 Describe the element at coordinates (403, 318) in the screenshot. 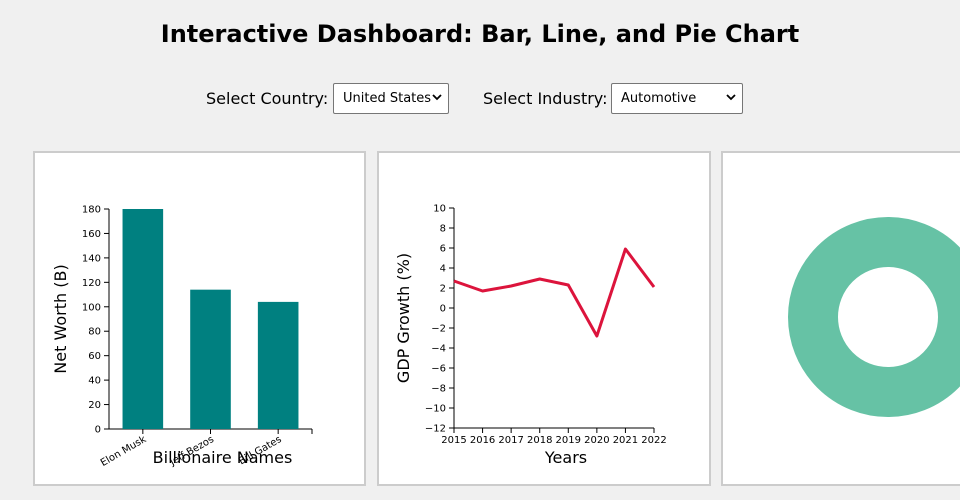

I see `y-axis-label: GDP Growth (%)` at that location.